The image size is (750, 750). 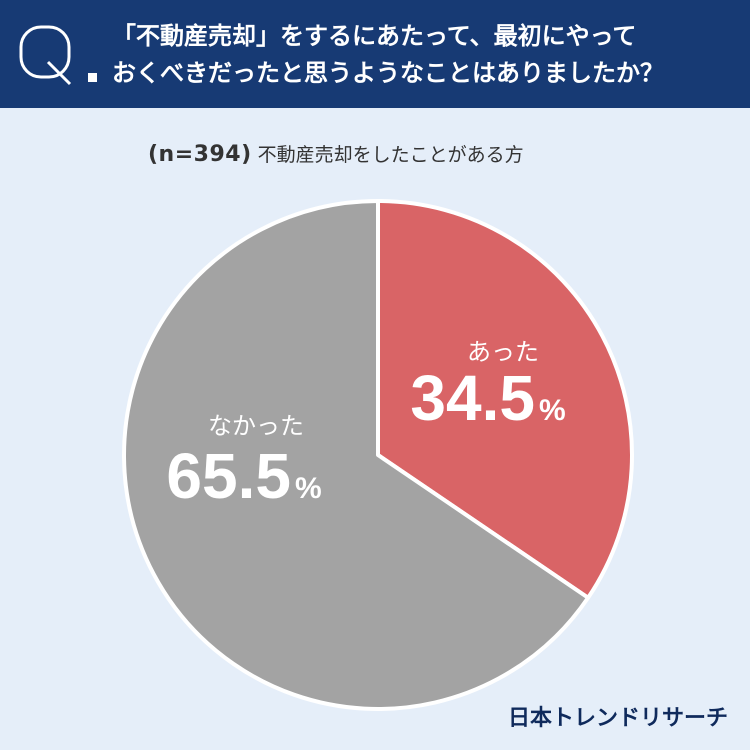 I want to click on q-dot, so click(x=92, y=77).